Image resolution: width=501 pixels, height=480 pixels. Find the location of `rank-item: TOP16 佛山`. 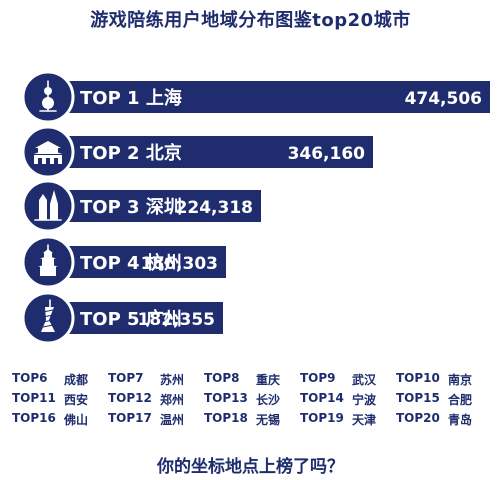

rank-item: TOP16 佛山 is located at coordinates (60, 419).